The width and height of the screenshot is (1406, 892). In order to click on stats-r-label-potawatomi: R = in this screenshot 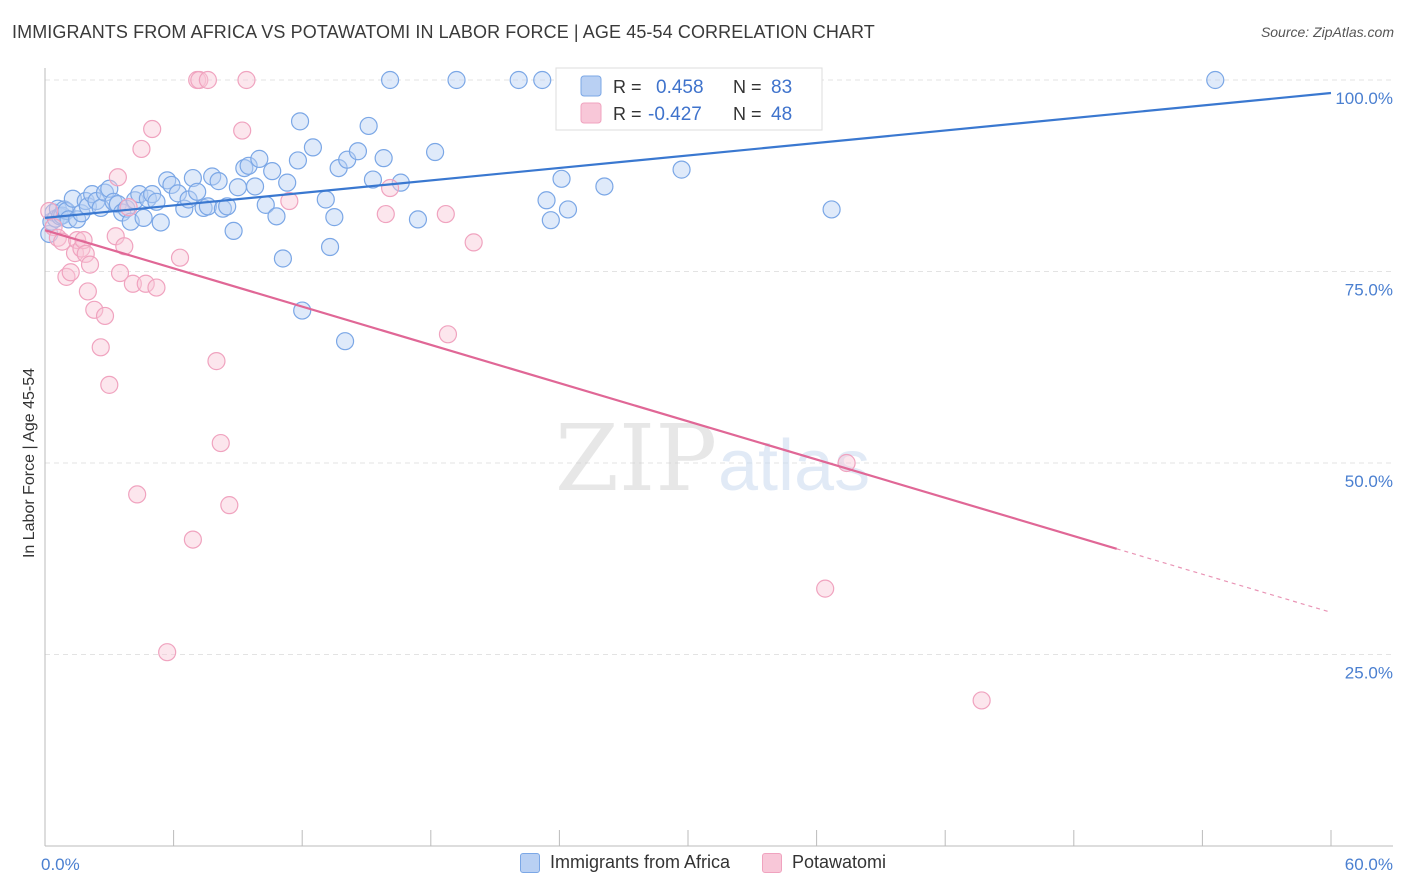, I will do `click(627, 114)`.